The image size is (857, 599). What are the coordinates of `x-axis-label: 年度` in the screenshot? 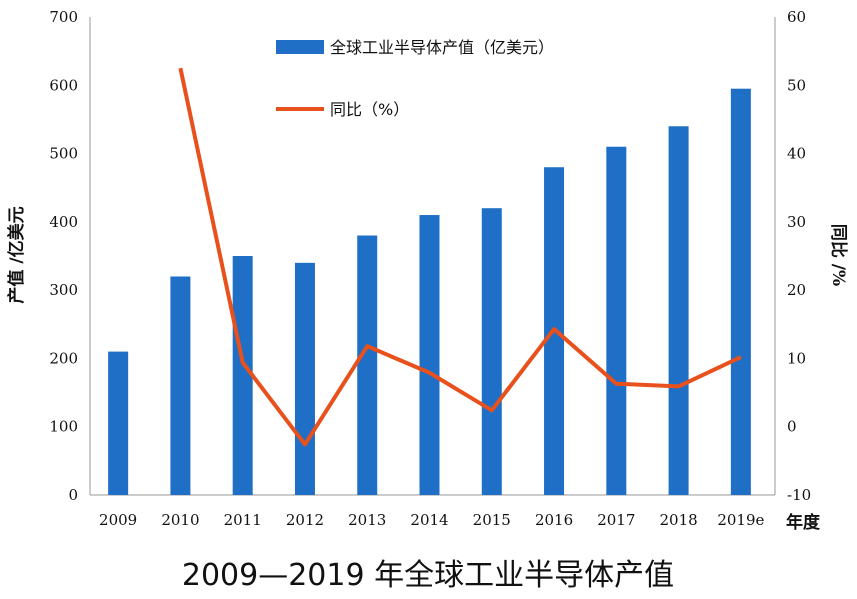 It's located at (803, 522).